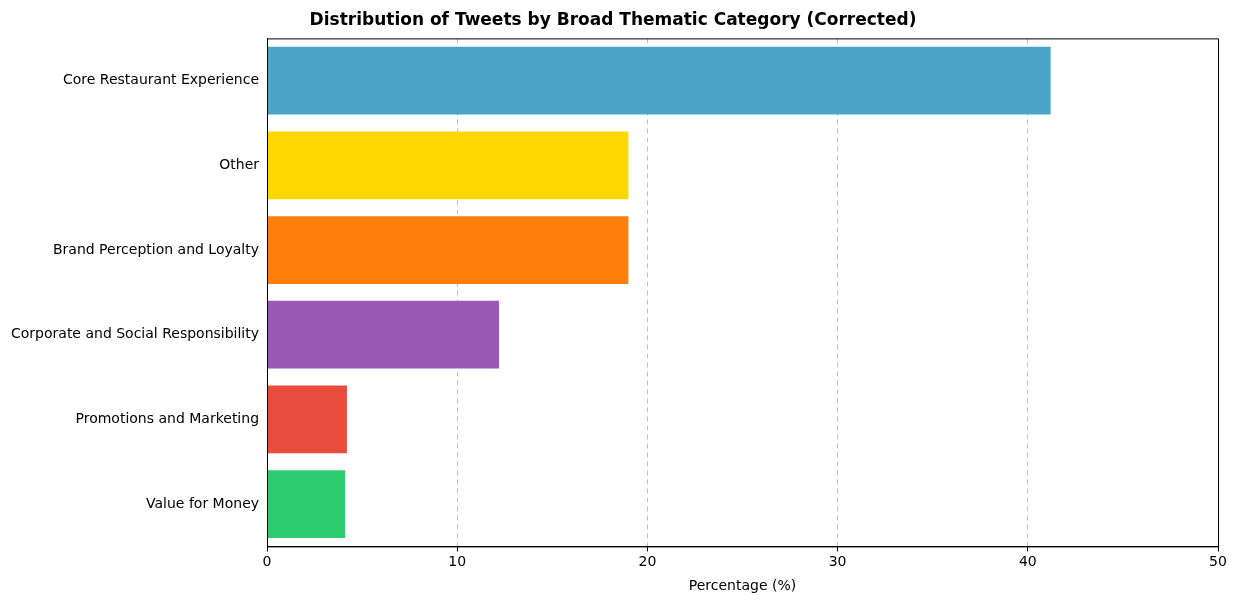  What do you see at coordinates (837, 561) in the screenshot?
I see `x-tick-label: 30` at bounding box center [837, 561].